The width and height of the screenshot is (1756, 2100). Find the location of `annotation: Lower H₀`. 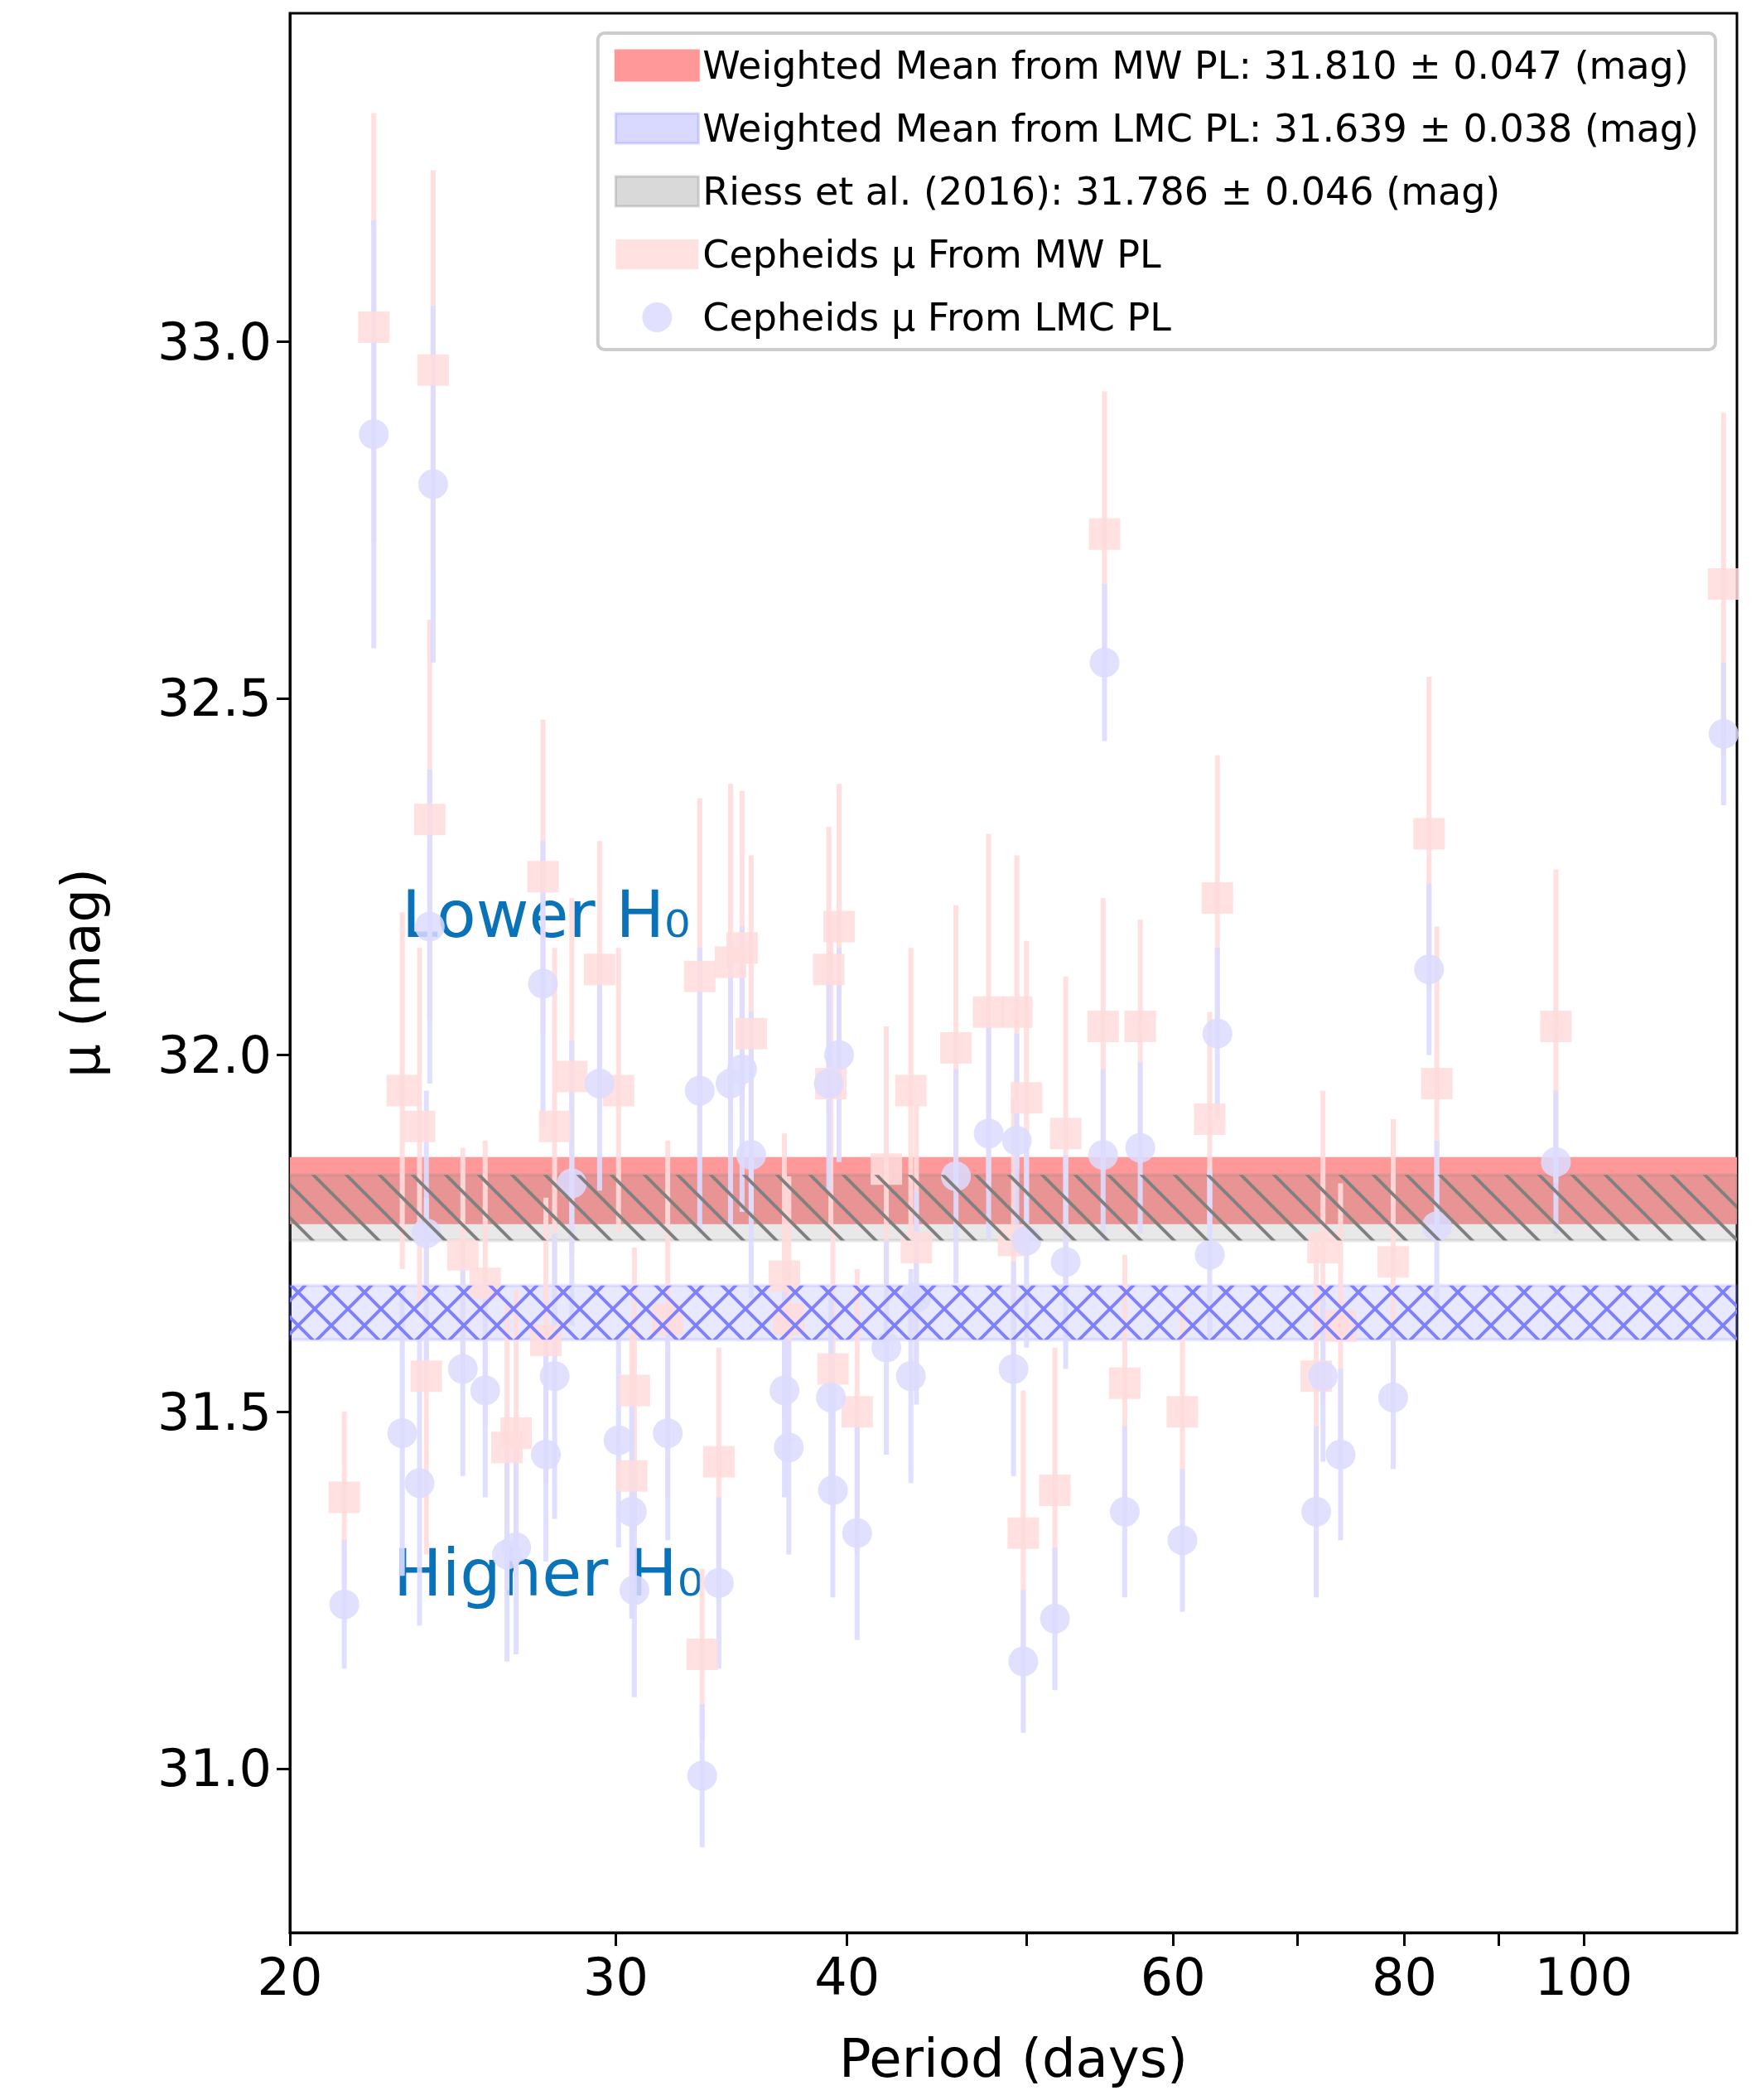

annotation: Lower H₀ is located at coordinates (546, 914).